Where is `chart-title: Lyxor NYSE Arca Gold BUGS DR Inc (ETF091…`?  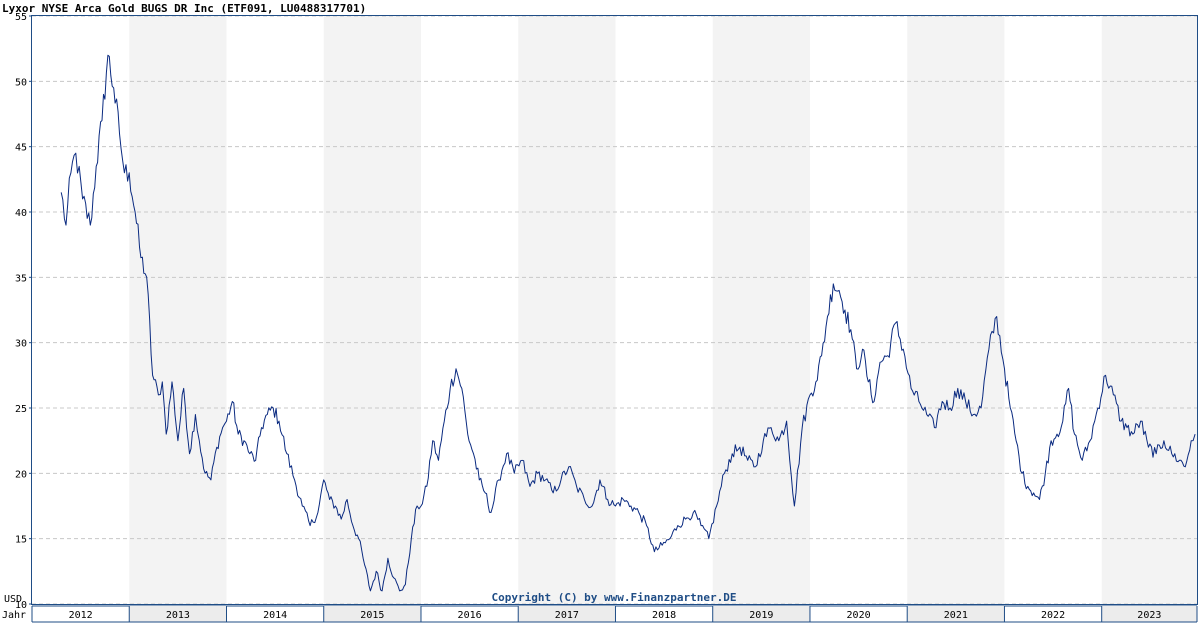
chart-title: Lyxor NYSE Arca Gold BUGS DR Inc (ETF091… is located at coordinates (184, 8).